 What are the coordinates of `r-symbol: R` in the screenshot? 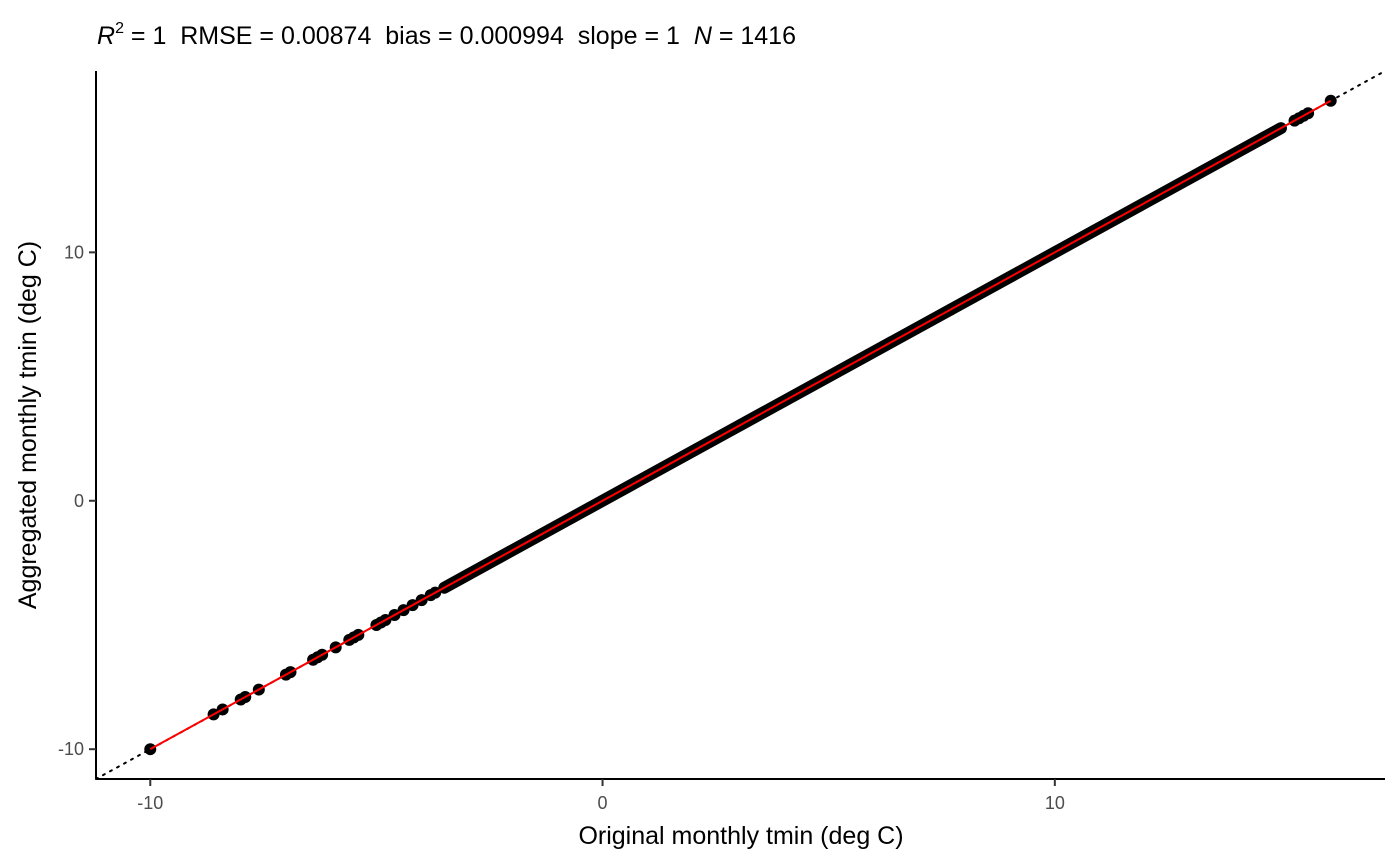 It's located at (106, 36).